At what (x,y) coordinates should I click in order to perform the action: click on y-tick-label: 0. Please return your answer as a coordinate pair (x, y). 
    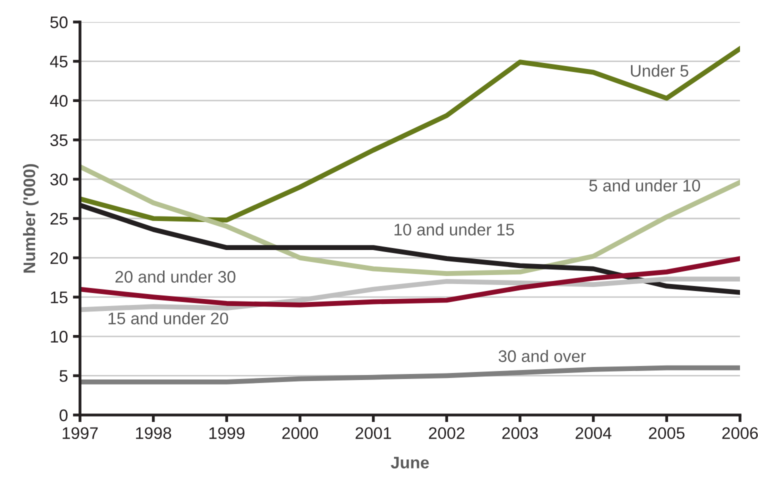
    Looking at the image, I should click on (64, 415).